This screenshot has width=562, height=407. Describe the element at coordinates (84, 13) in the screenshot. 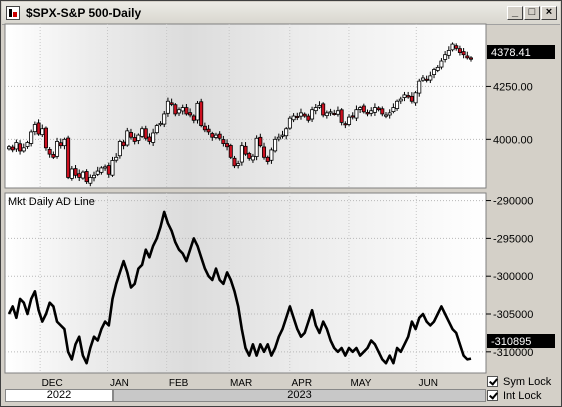

I see `window-title: $SPX-S&P 500-Daily` at that location.